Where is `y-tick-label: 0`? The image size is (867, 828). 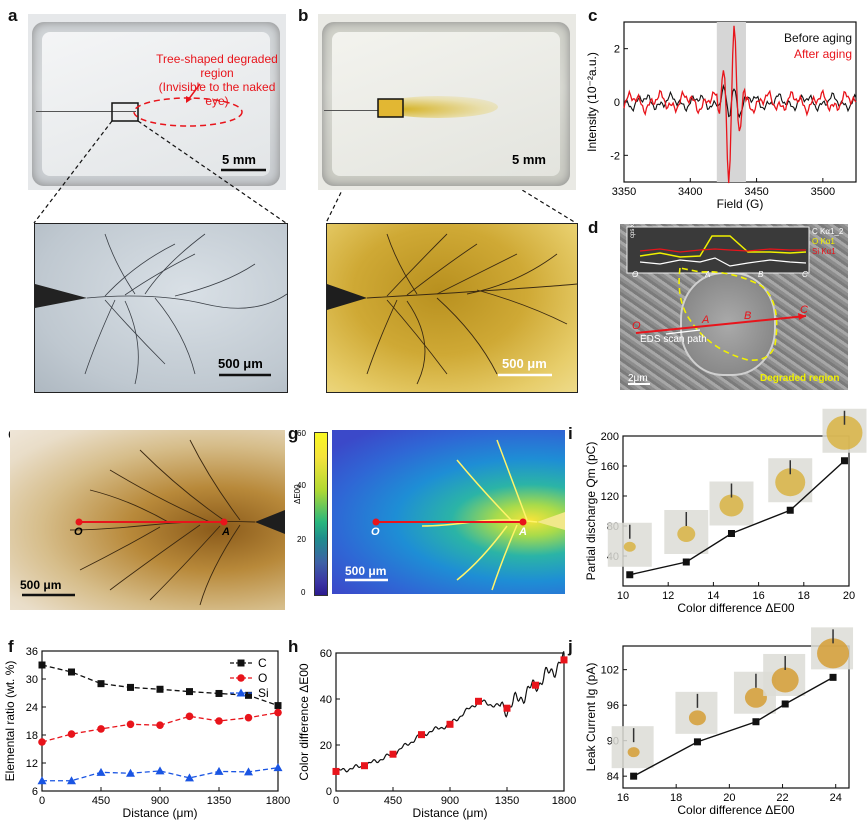
y-tick-label: 0 is located at coordinates (329, 792).